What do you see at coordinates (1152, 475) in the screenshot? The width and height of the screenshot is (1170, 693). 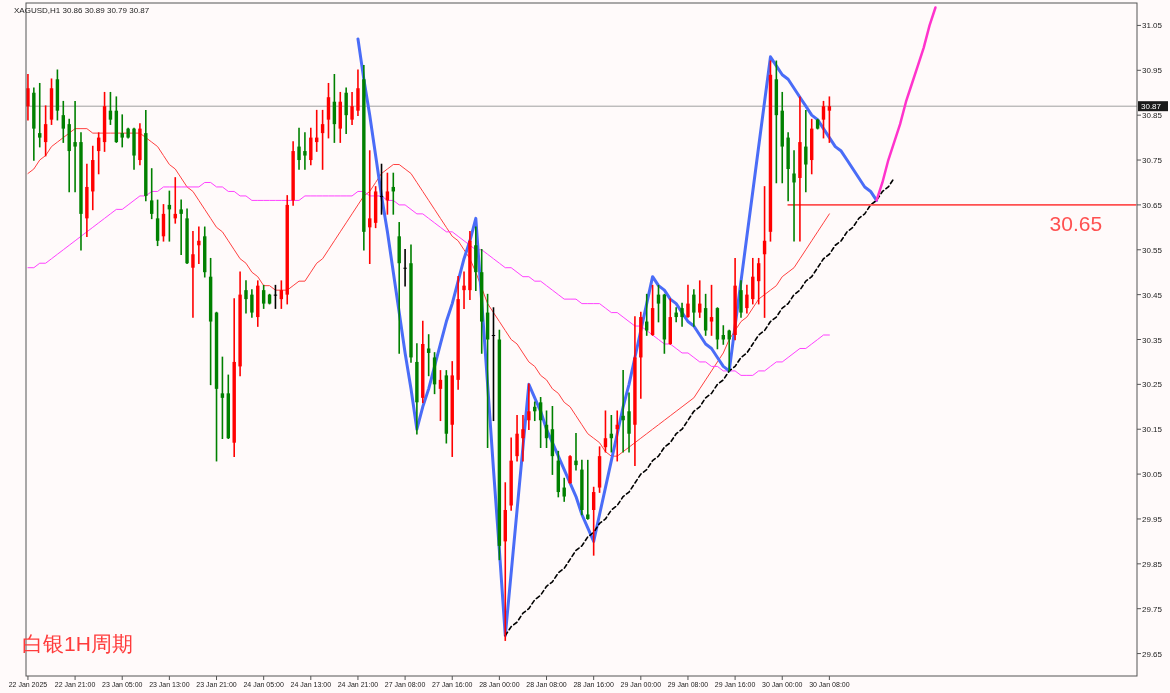 I see `y-tick-label: 30.05` at bounding box center [1152, 475].